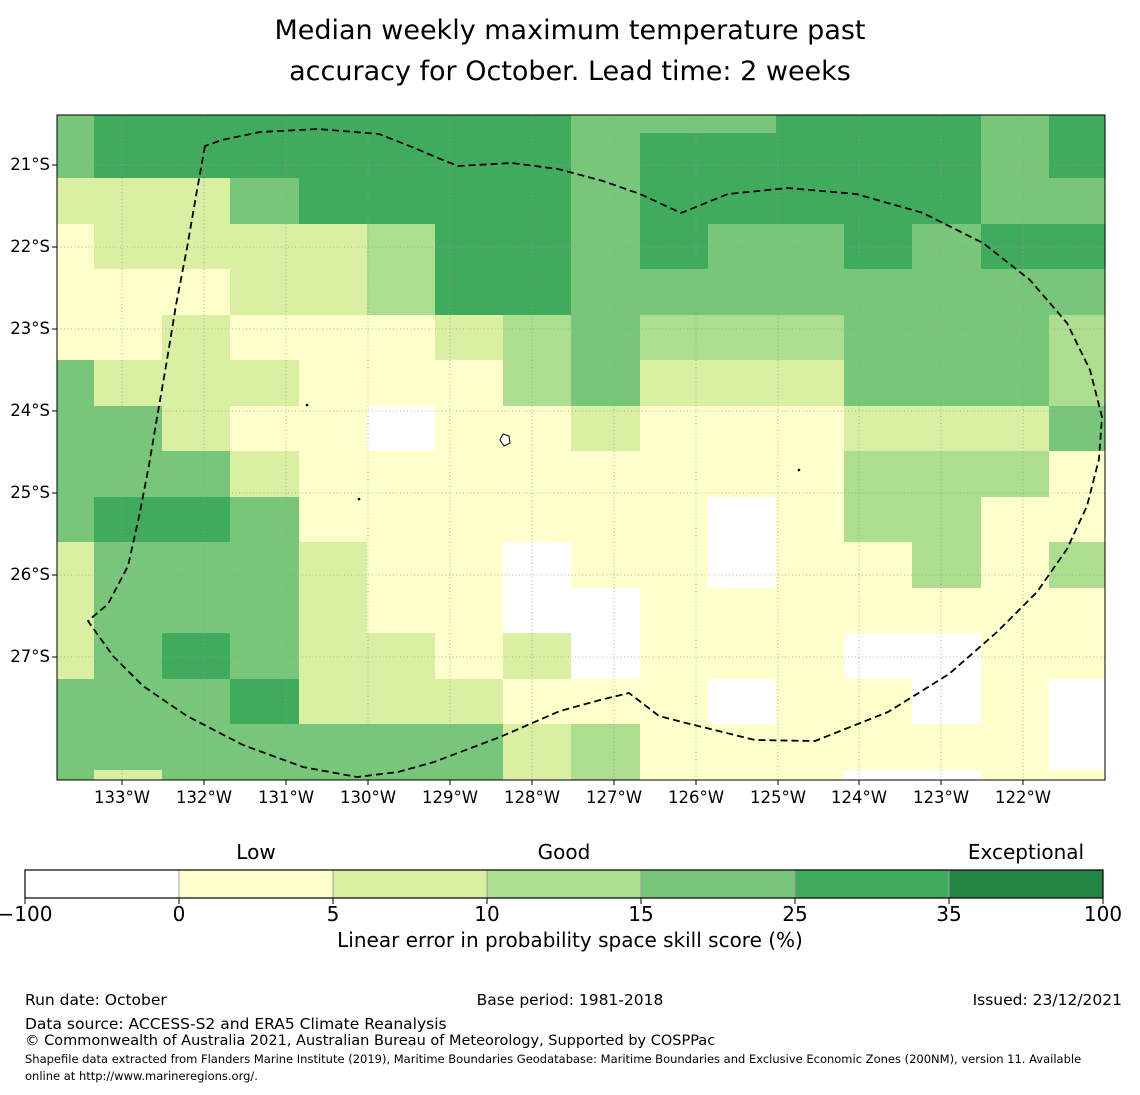 The height and width of the screenshot is (1095, 1140). Describe the element at coordinates (286, 797) in the screenshot. I see `x-tick-label: 131°W` at that location.